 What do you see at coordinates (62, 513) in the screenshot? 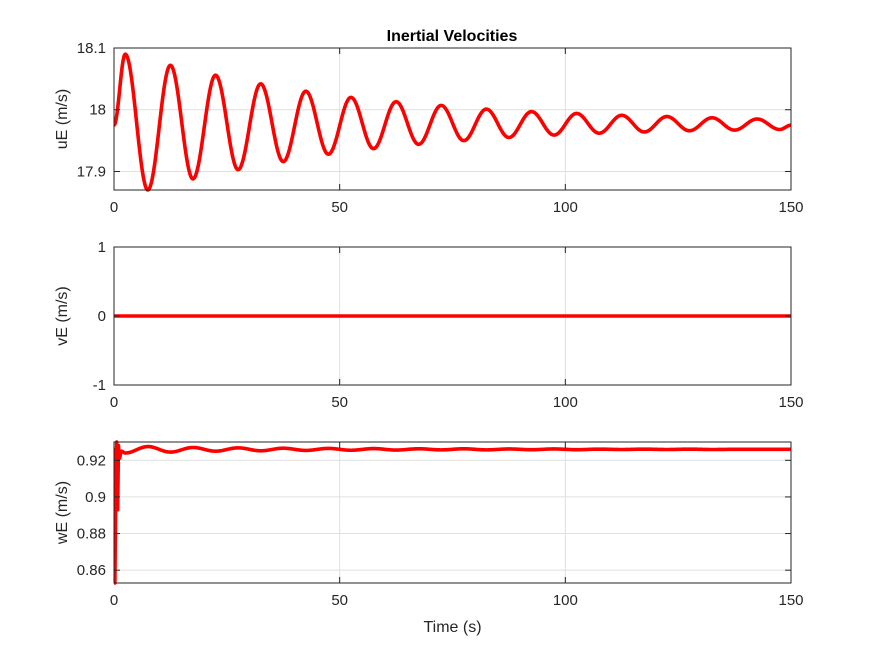
I see `y-axis-label: wE (m/s)` at bounding box center [62, 513].